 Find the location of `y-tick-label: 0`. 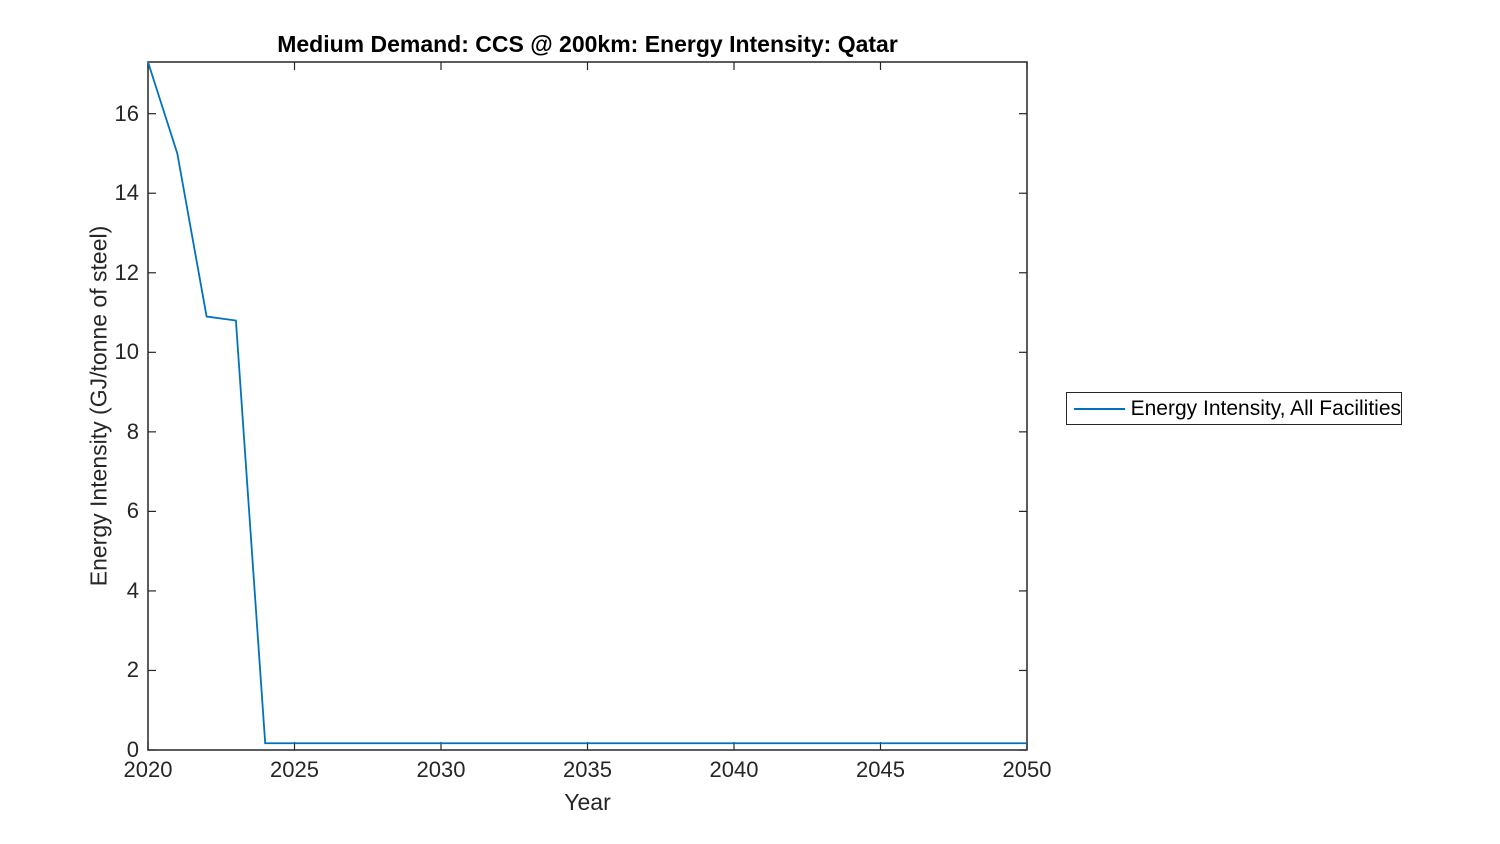

y-tick-label: 0 is located at coordinates (132, 749).